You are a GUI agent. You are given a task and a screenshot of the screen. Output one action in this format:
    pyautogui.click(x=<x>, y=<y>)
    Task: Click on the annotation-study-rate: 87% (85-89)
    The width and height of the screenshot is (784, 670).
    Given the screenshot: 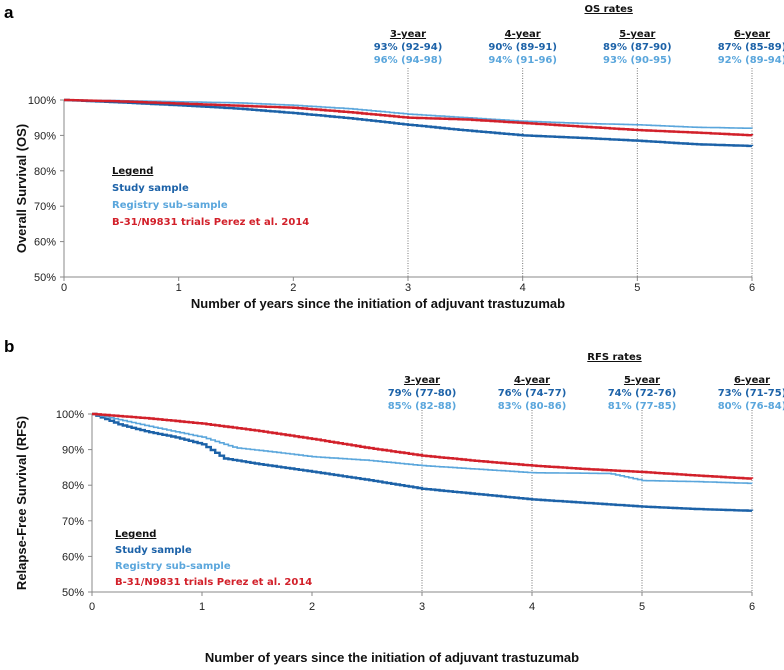 What is the action you would take?
    pyautogui.click(x=751, y=47)
    